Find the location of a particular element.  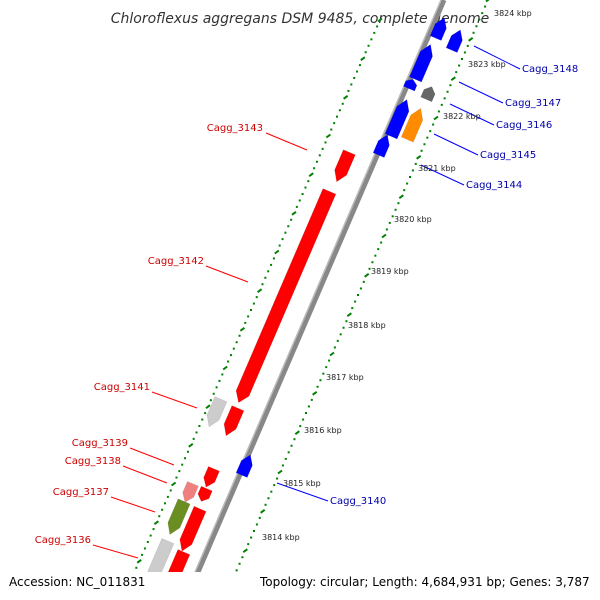

scale-tick-label: 3824 kbp is located at coordinates (513, 13).